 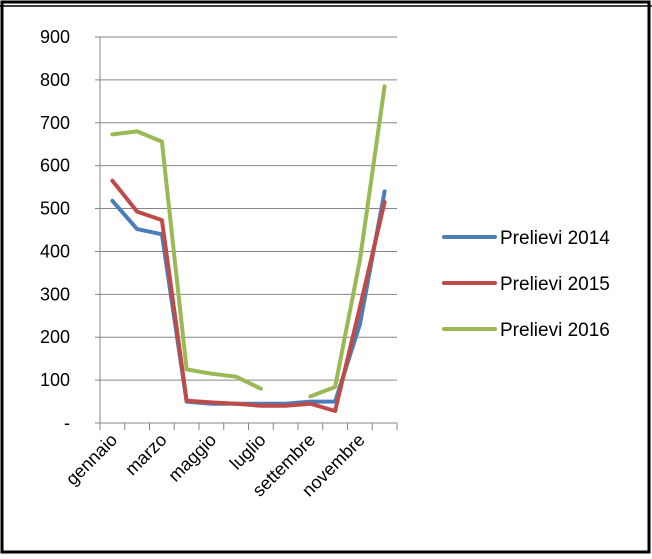 I want to click on y-tick-label: 900, so click(x=55, y=37).